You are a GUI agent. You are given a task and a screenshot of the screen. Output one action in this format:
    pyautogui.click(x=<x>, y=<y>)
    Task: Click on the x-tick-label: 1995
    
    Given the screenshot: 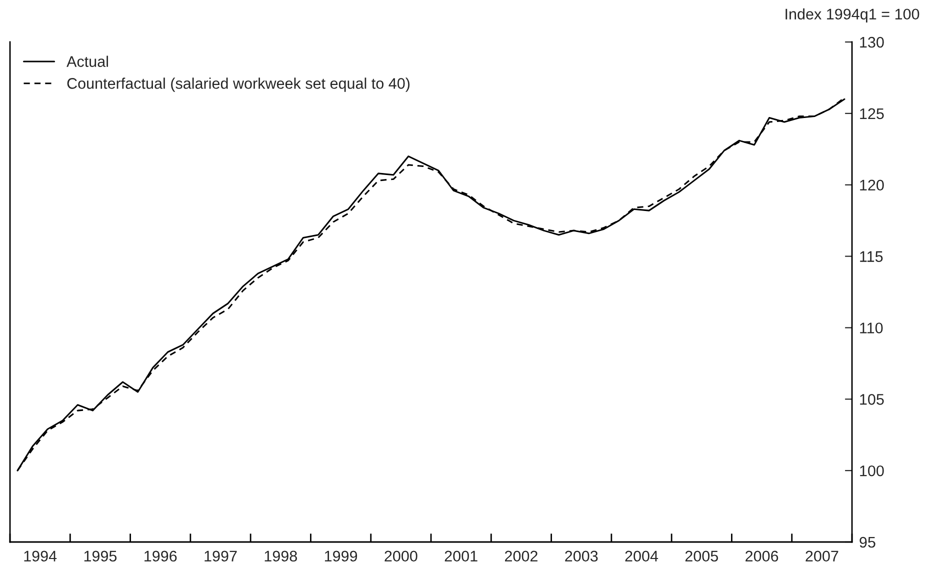 What is the action you would take?
    pyautogui.click(x=100, y=556)
    